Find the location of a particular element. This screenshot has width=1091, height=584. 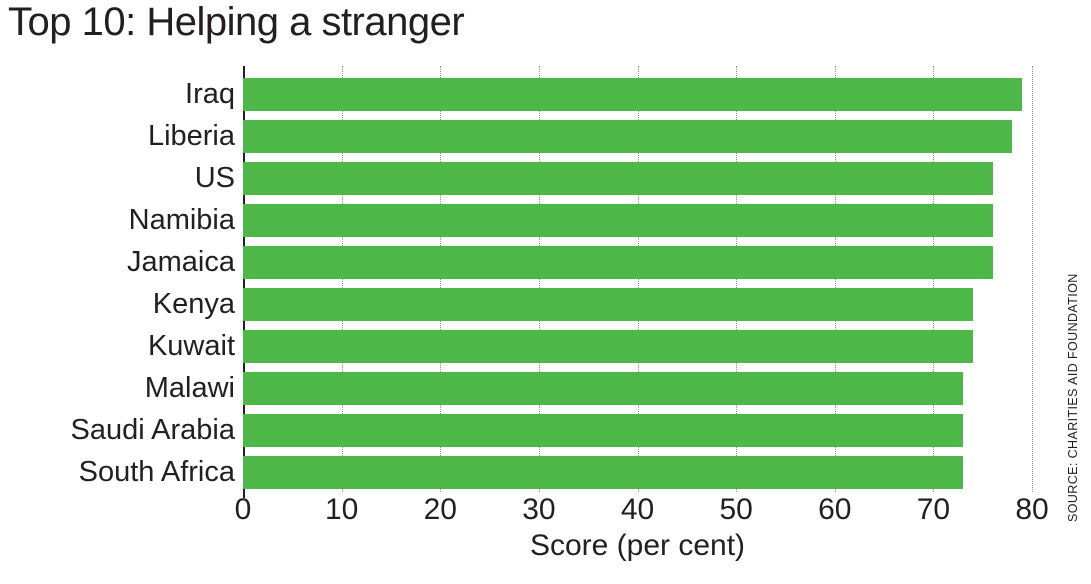

category-label-kenya: Kenya is located at coordinates (193, 303).